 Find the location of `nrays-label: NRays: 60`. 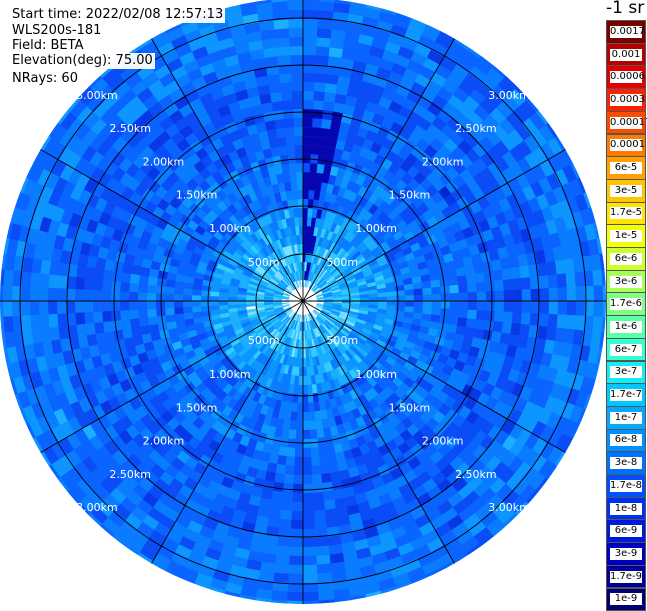

nrays-label: NRays: 60 is located at coordinates (45, 79).